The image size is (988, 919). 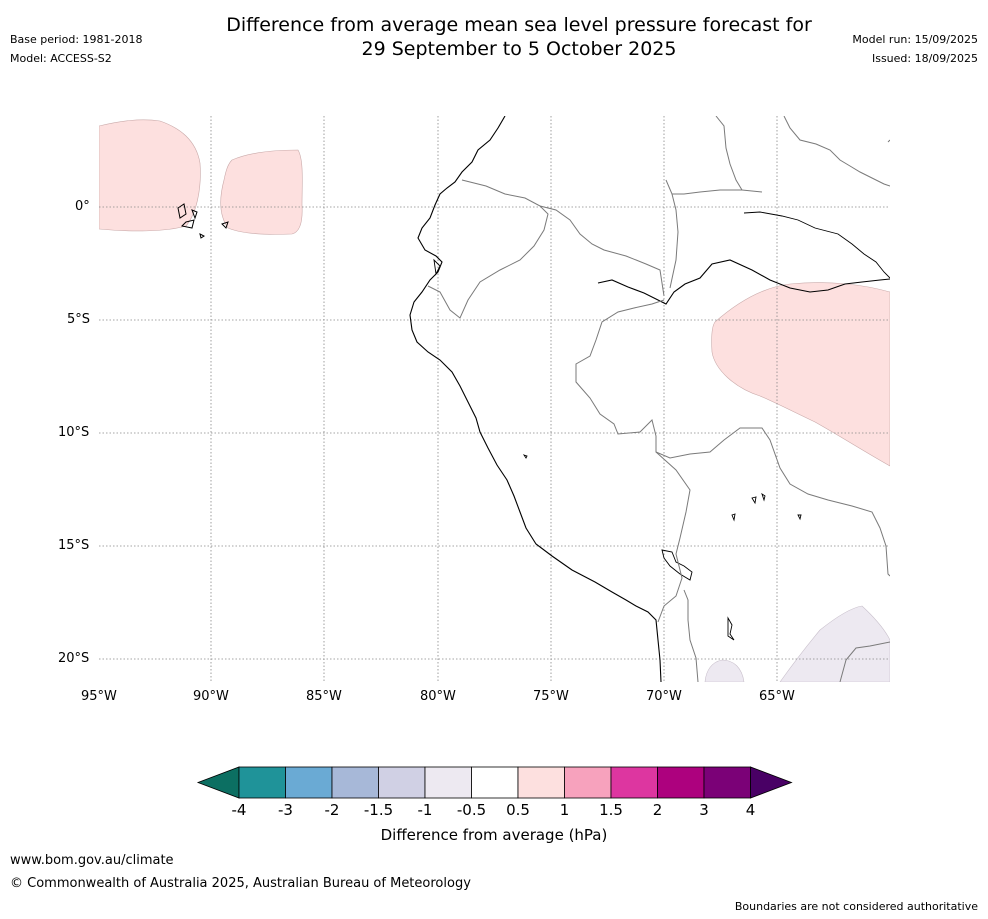 What do you see at coordinates (211, 696) in the screenshot?
I see `lon-label-90w: 90°W` at bounding box center [211, 696].